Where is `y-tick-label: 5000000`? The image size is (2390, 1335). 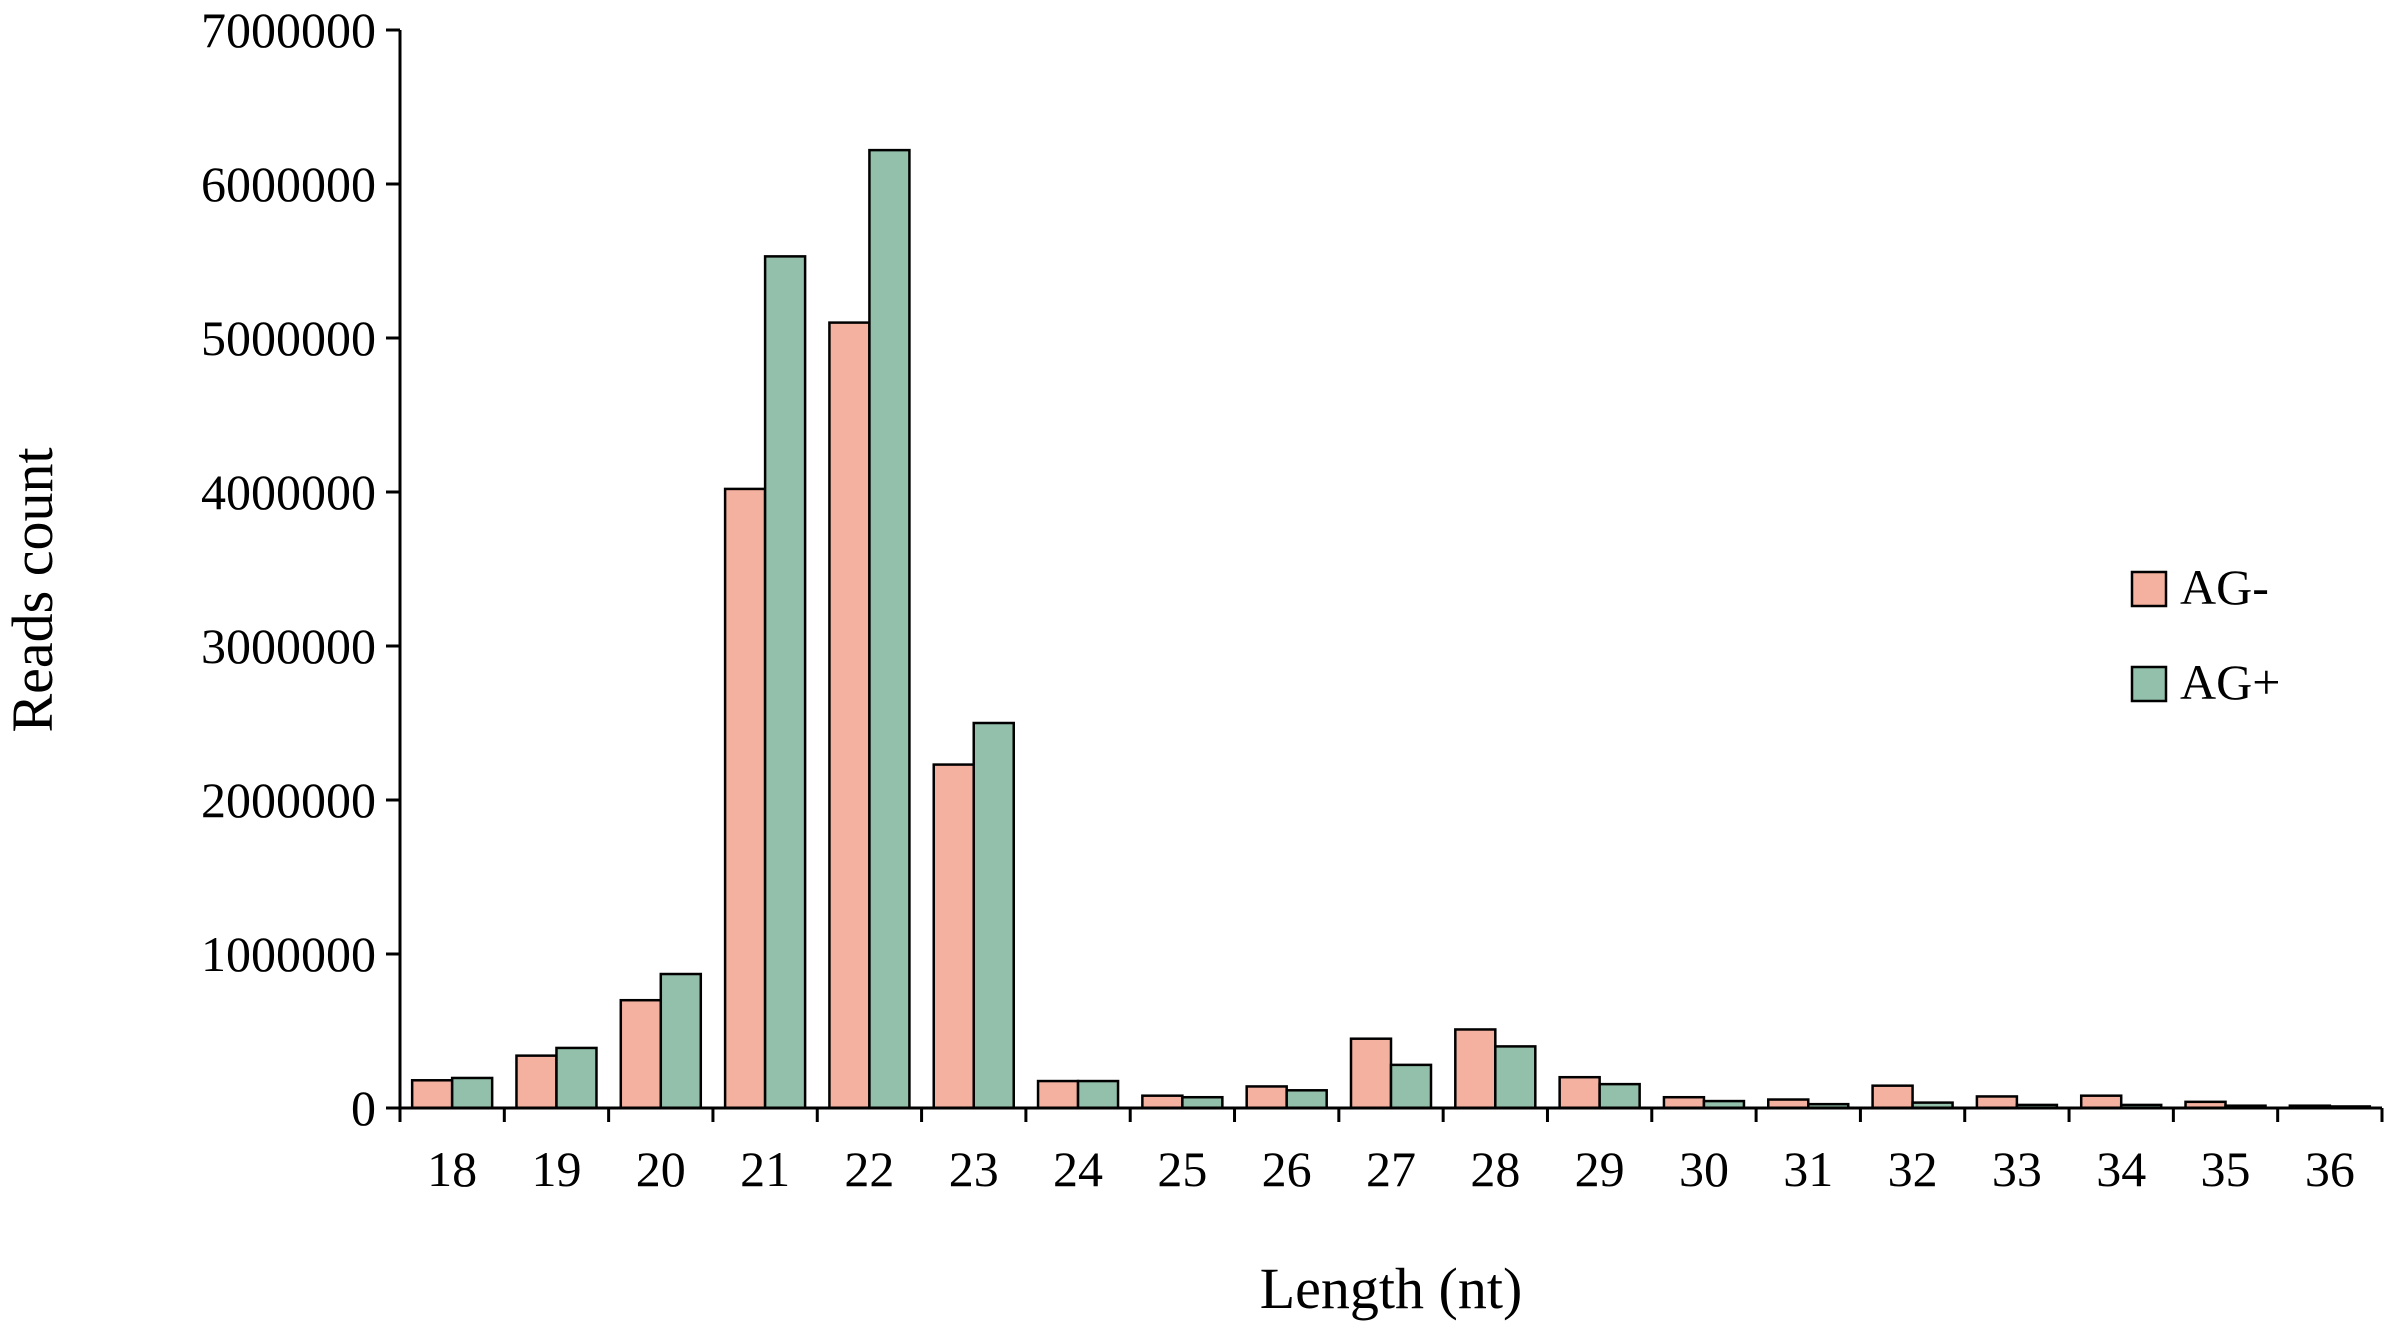 y-tick-label: 5000000 is located at coordinates (288, 338).